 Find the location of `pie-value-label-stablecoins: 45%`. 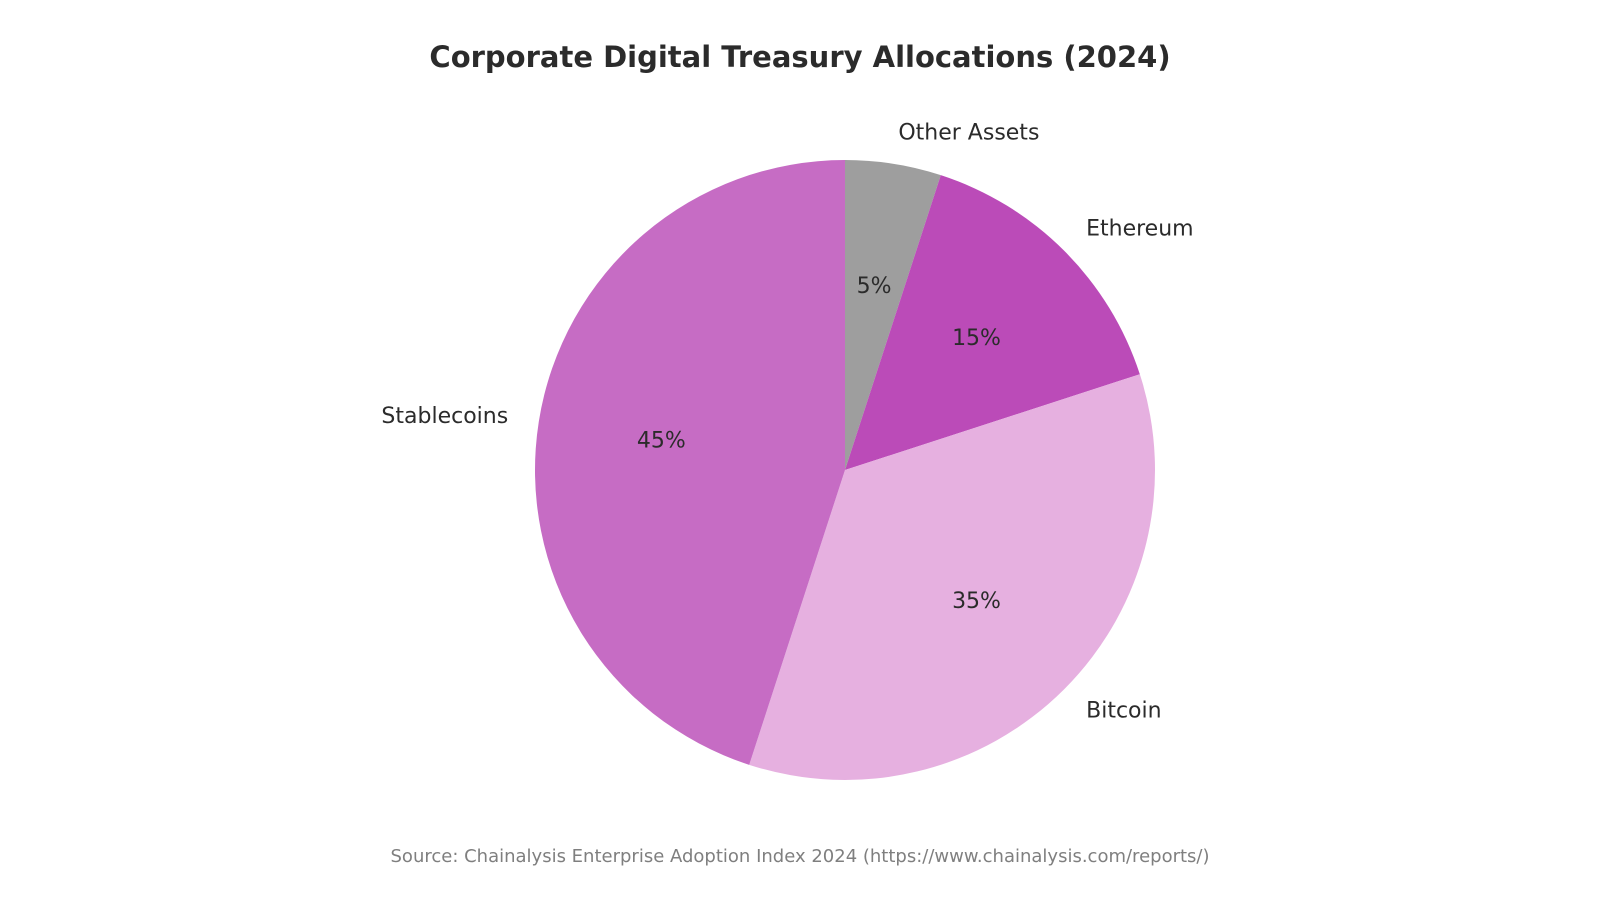

pie-value-label-stablecoins: 45% is located at coordinates (661, 440).